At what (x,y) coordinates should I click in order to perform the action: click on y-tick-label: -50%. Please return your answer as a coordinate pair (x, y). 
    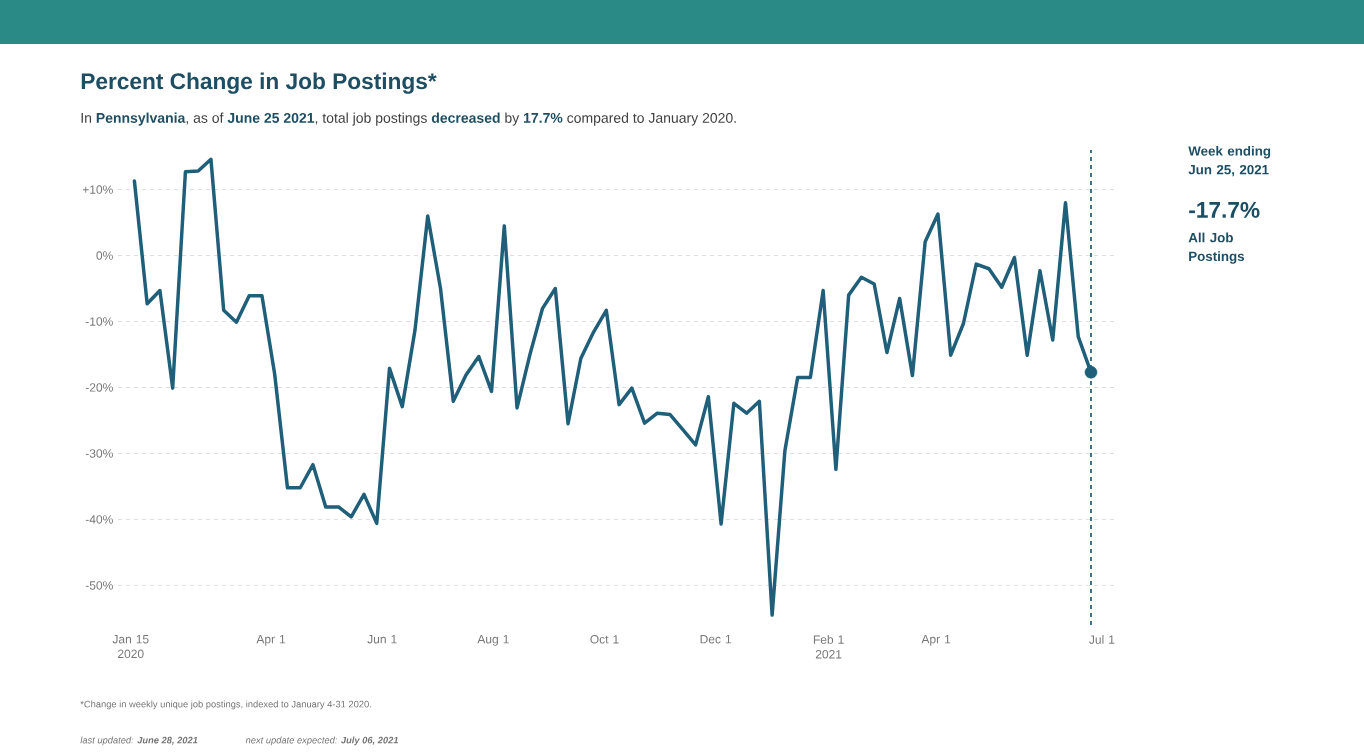
    Looking at the image, I should click on (99, 585).